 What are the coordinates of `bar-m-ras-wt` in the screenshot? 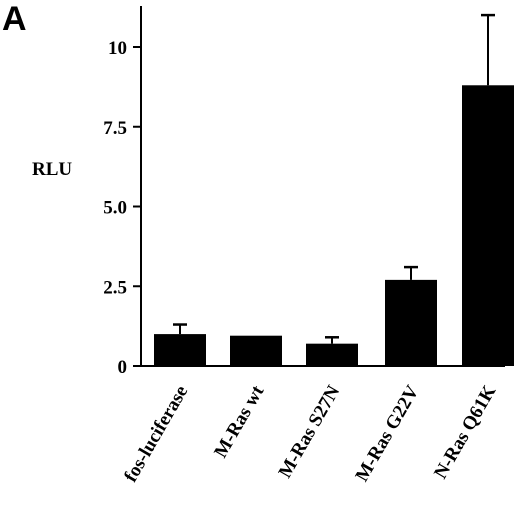 It's located at (256, 350).